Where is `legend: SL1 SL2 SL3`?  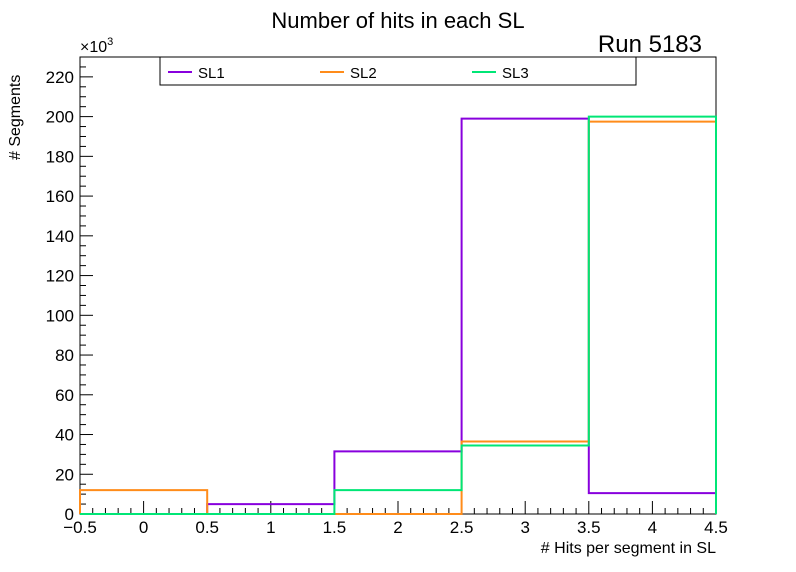
legend: SL1 SL2 SL3 is located at coordinates (398, 71).